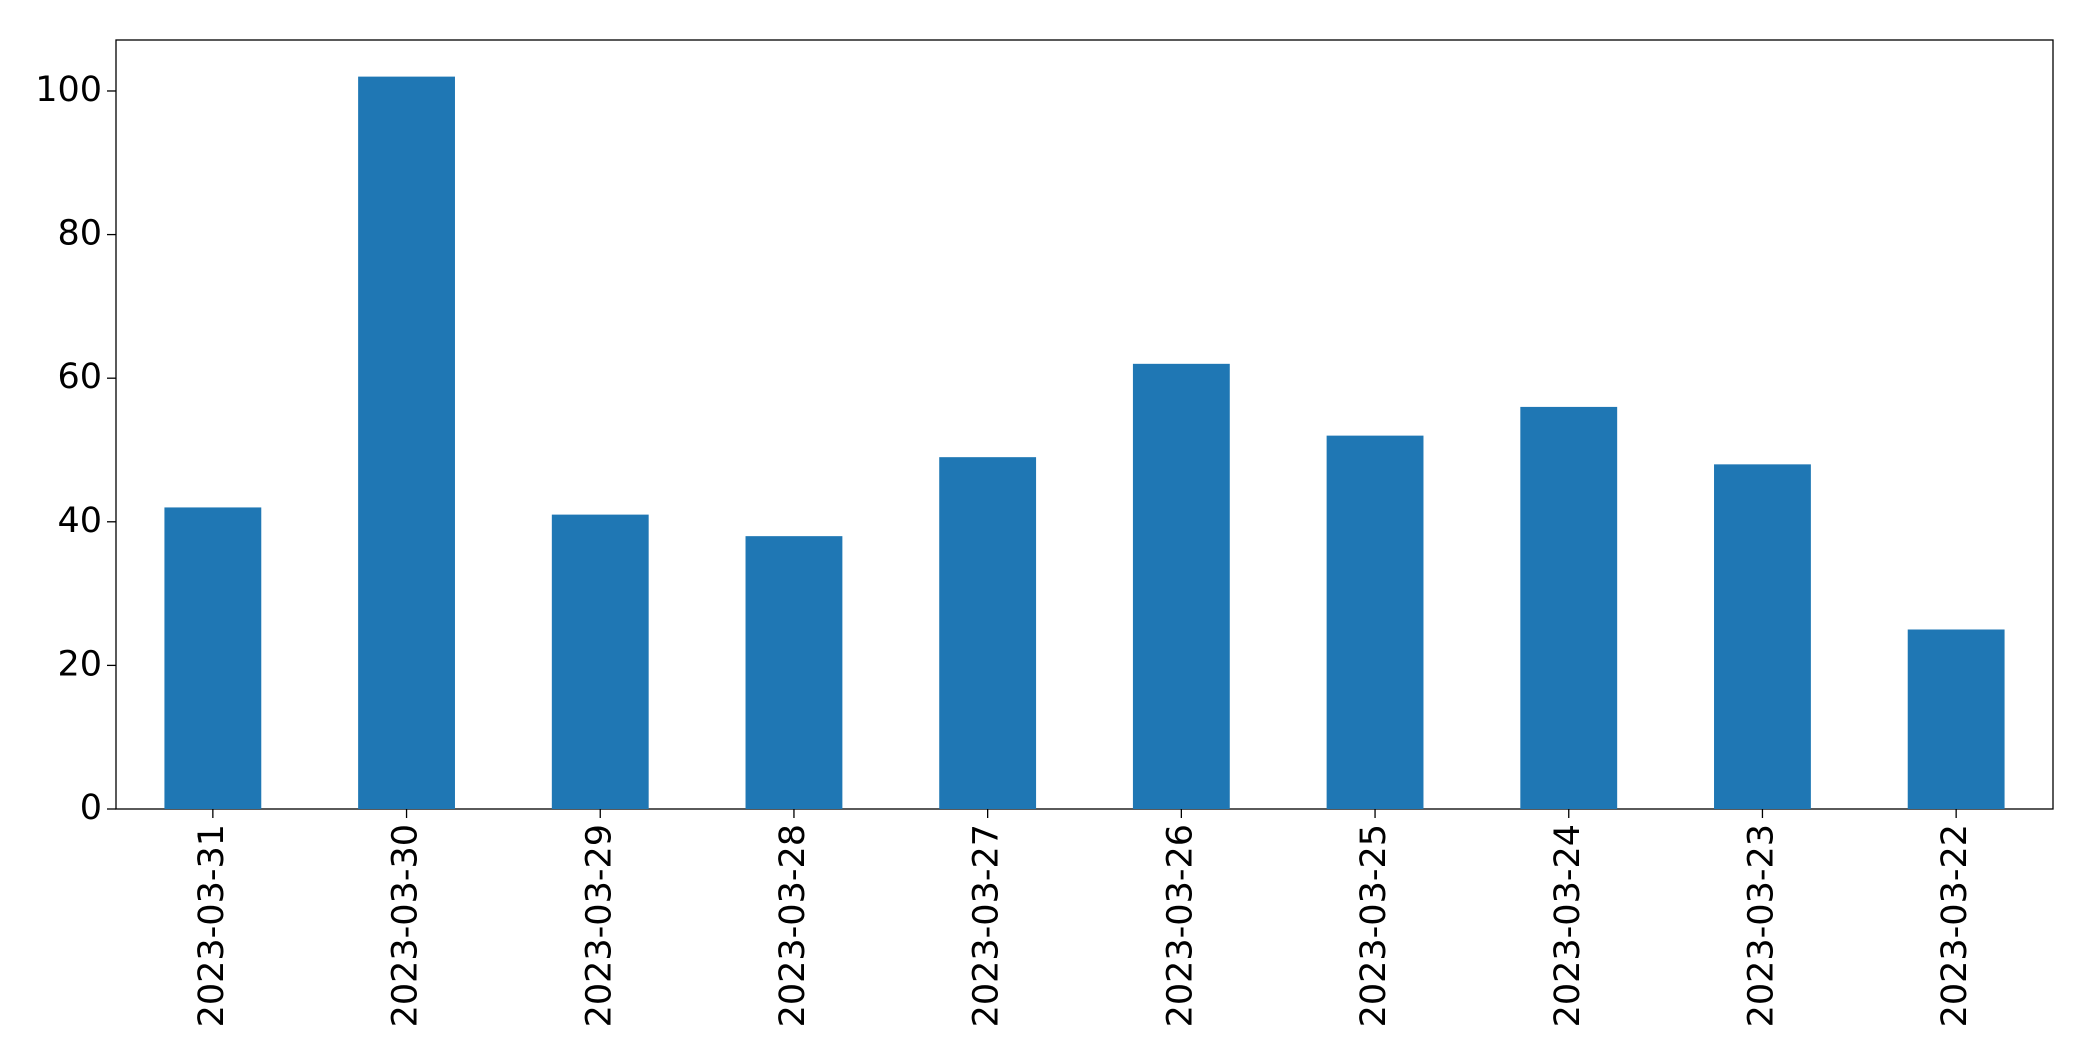 The width and height of the screenshot is (2093, 1061). I want to click on y-tick-label: 40, so click(79, 521).